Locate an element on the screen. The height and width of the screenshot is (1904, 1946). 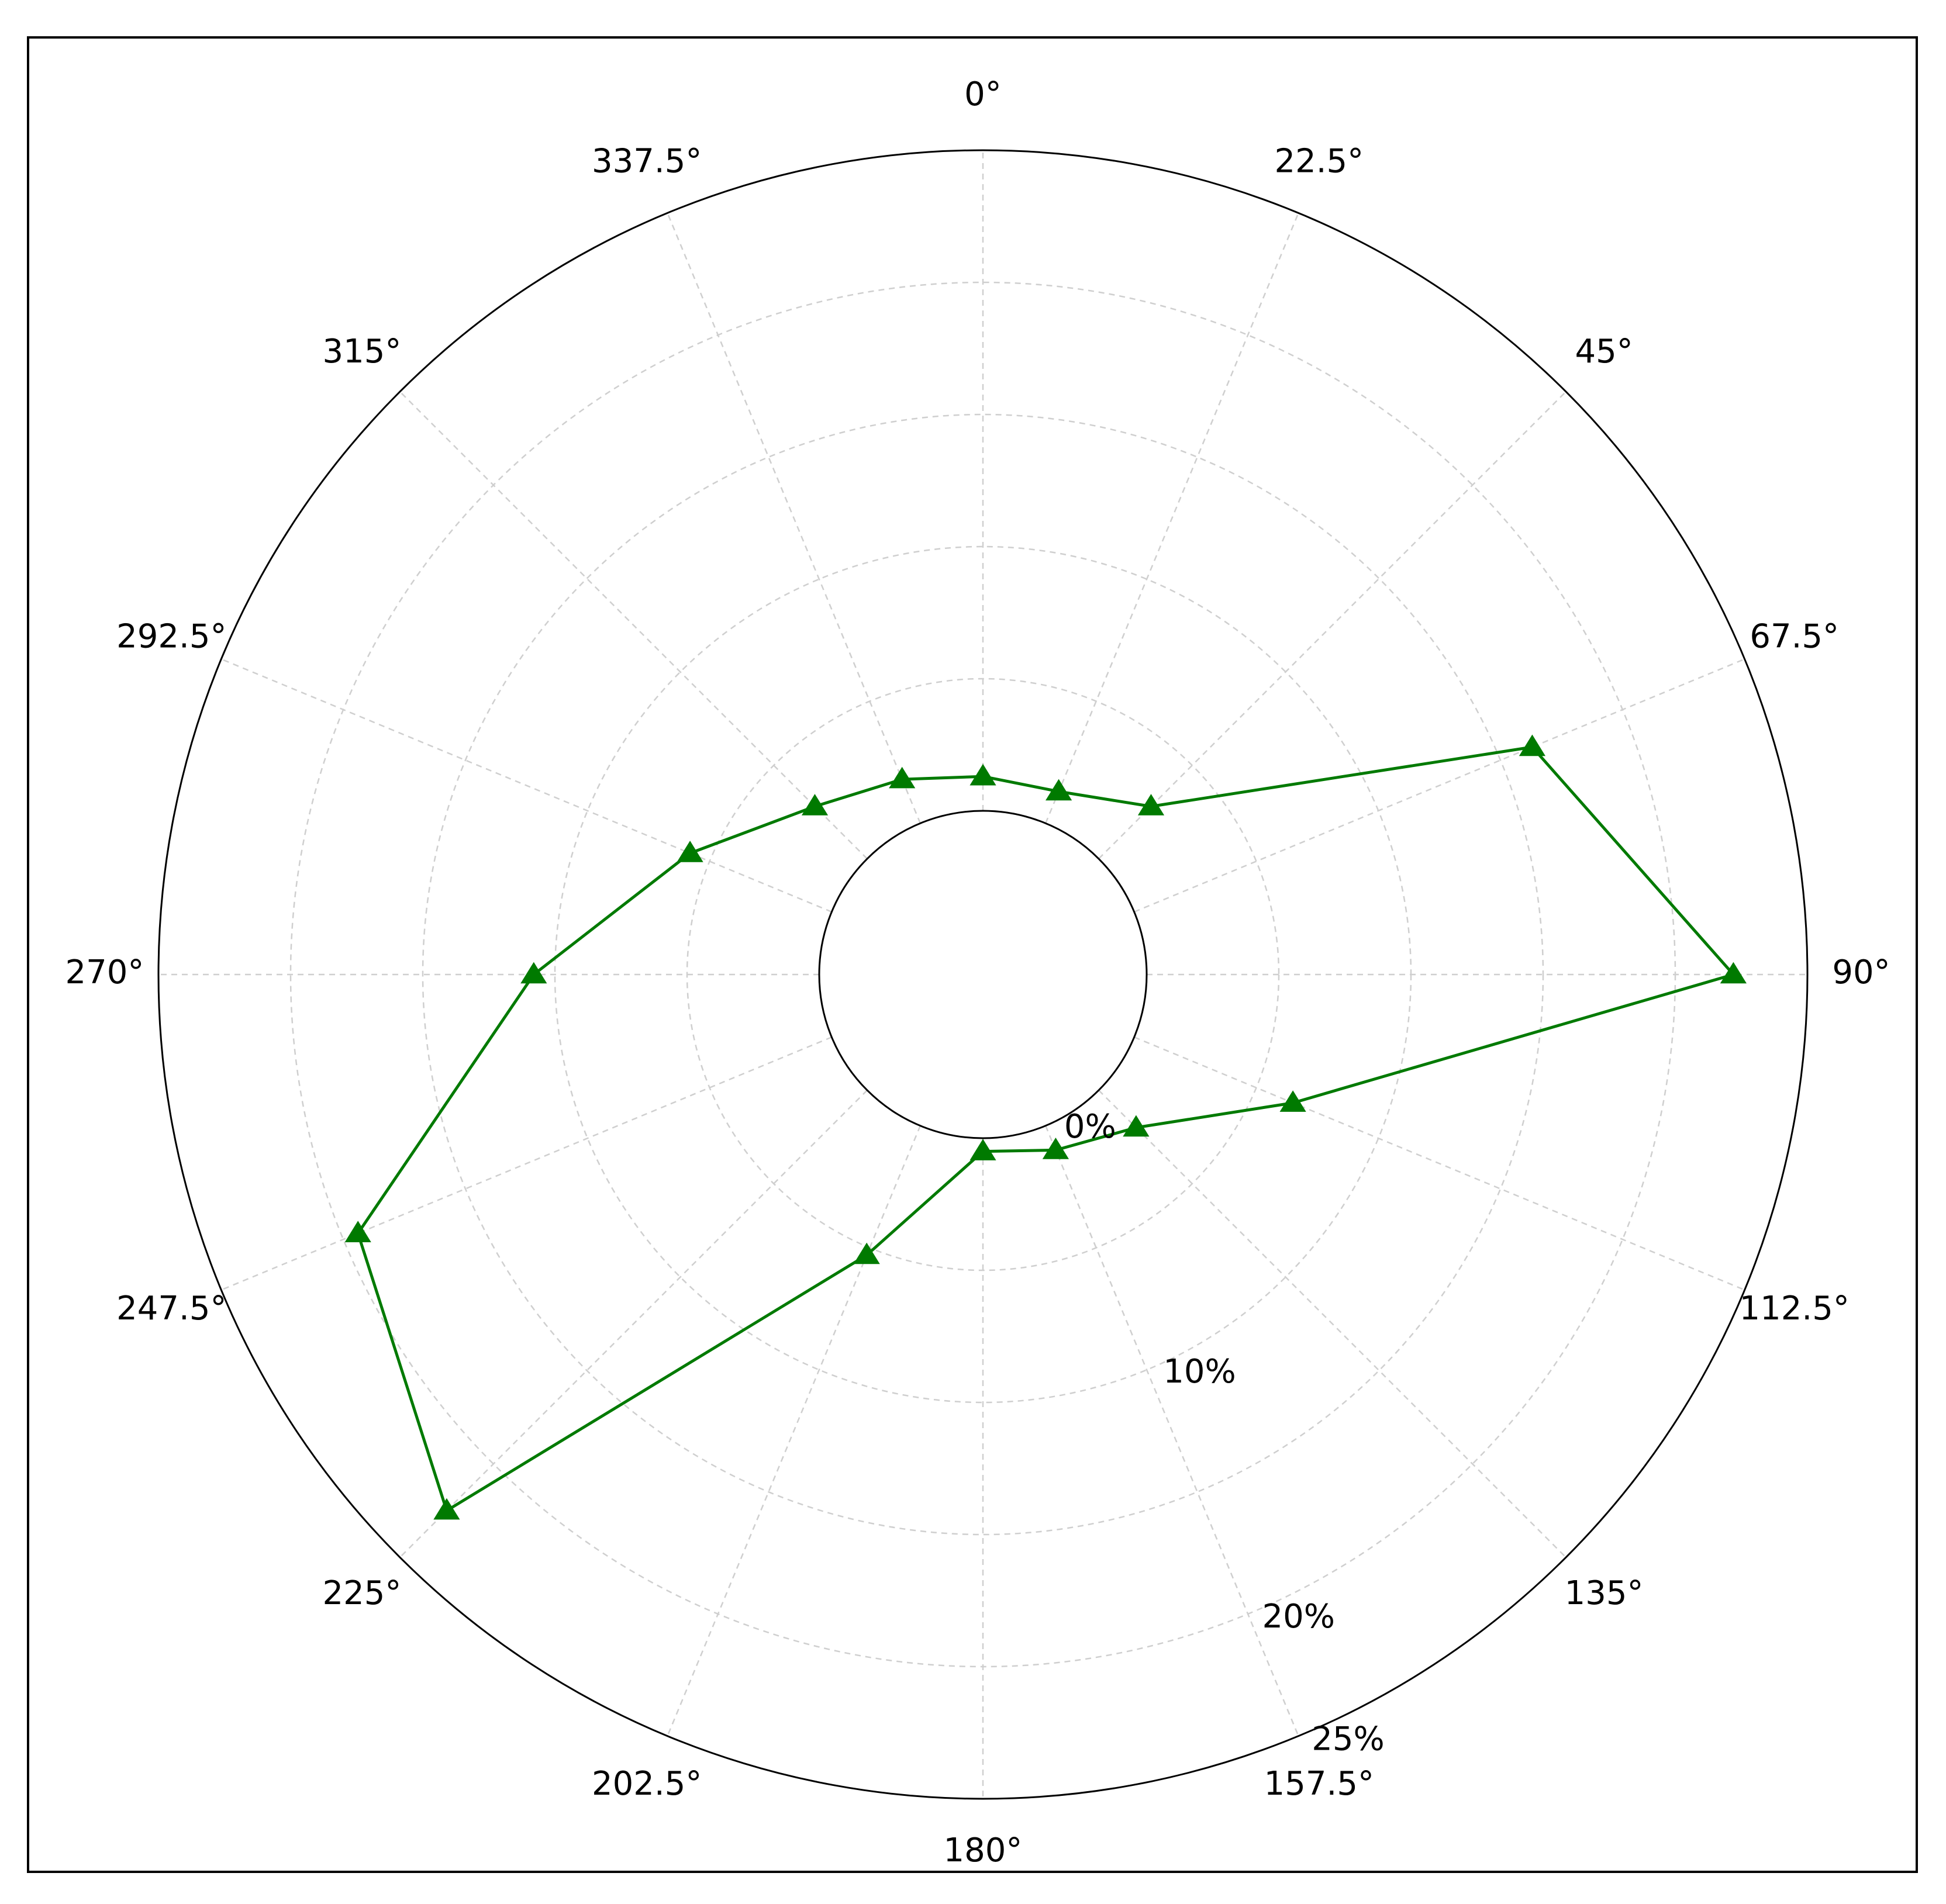
angle-label: 157.5° is located at coordinates (1319, 1784).